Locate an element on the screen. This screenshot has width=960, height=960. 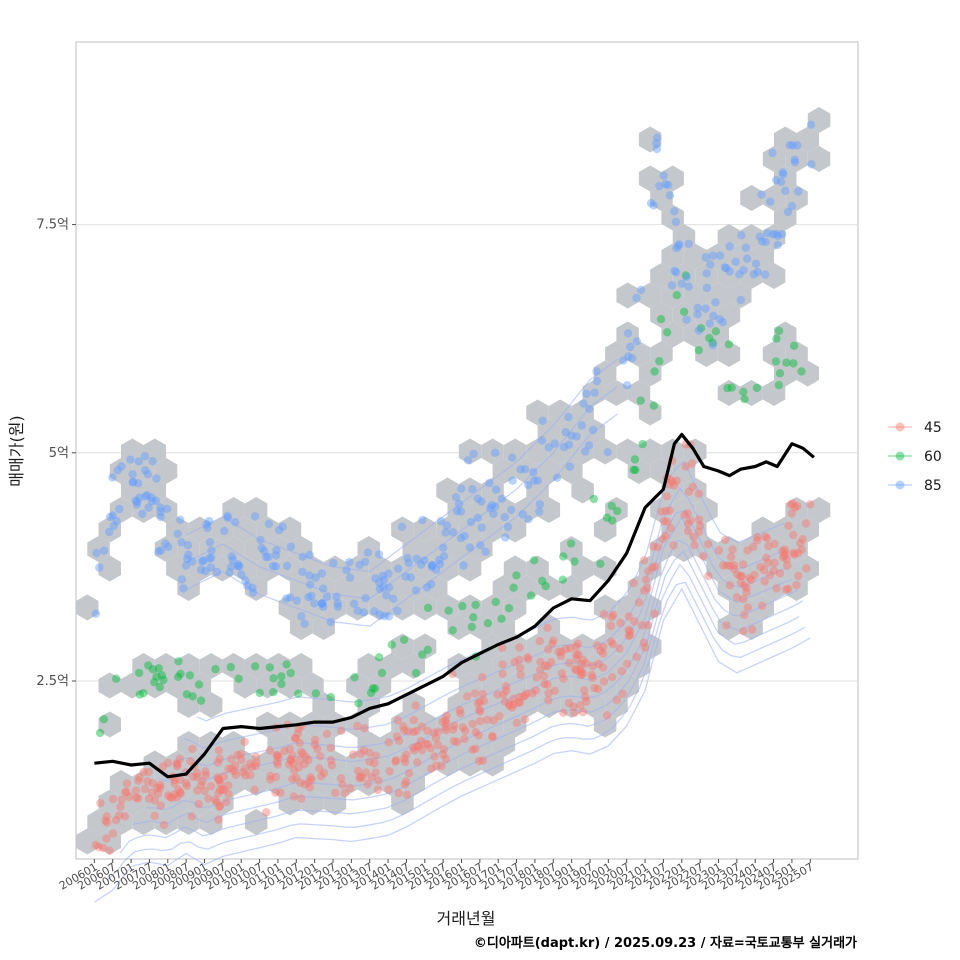
legend-key-dot is located at coordinates (900, 456).